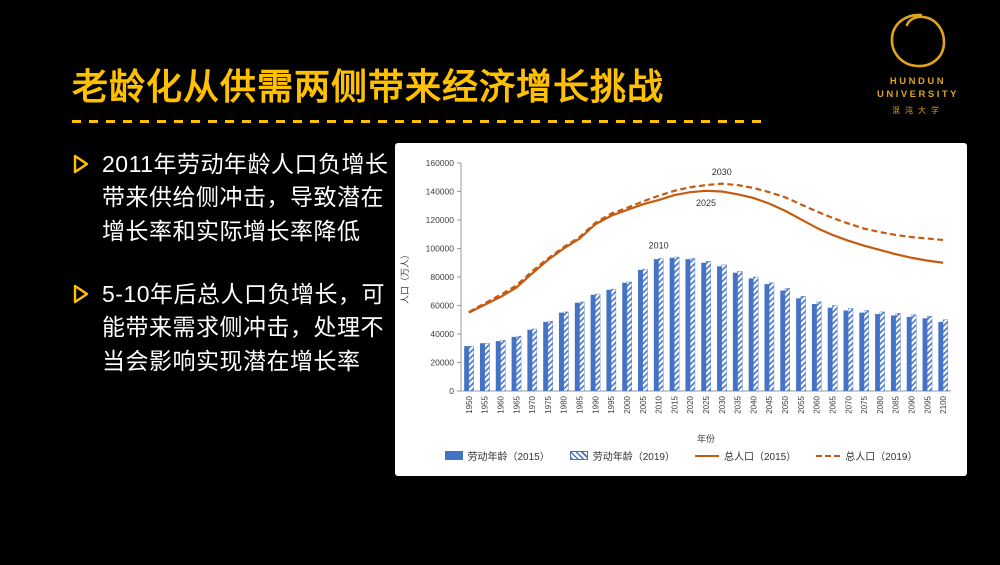 The image size is (1000, 565). What do you see at coordinates (442, 306) in the screenshot?
I see `svg-text: 60000` at bounding box center [442, 306].